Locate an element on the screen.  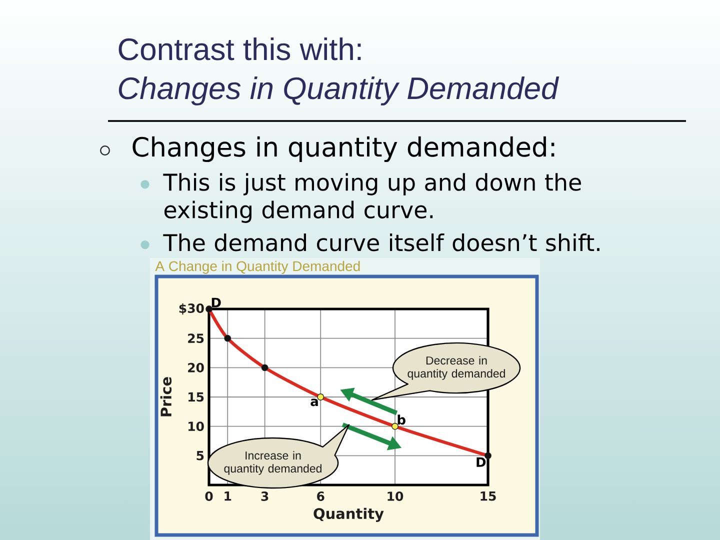
x-tick-label: 15 is located at coordinates (488, 496).